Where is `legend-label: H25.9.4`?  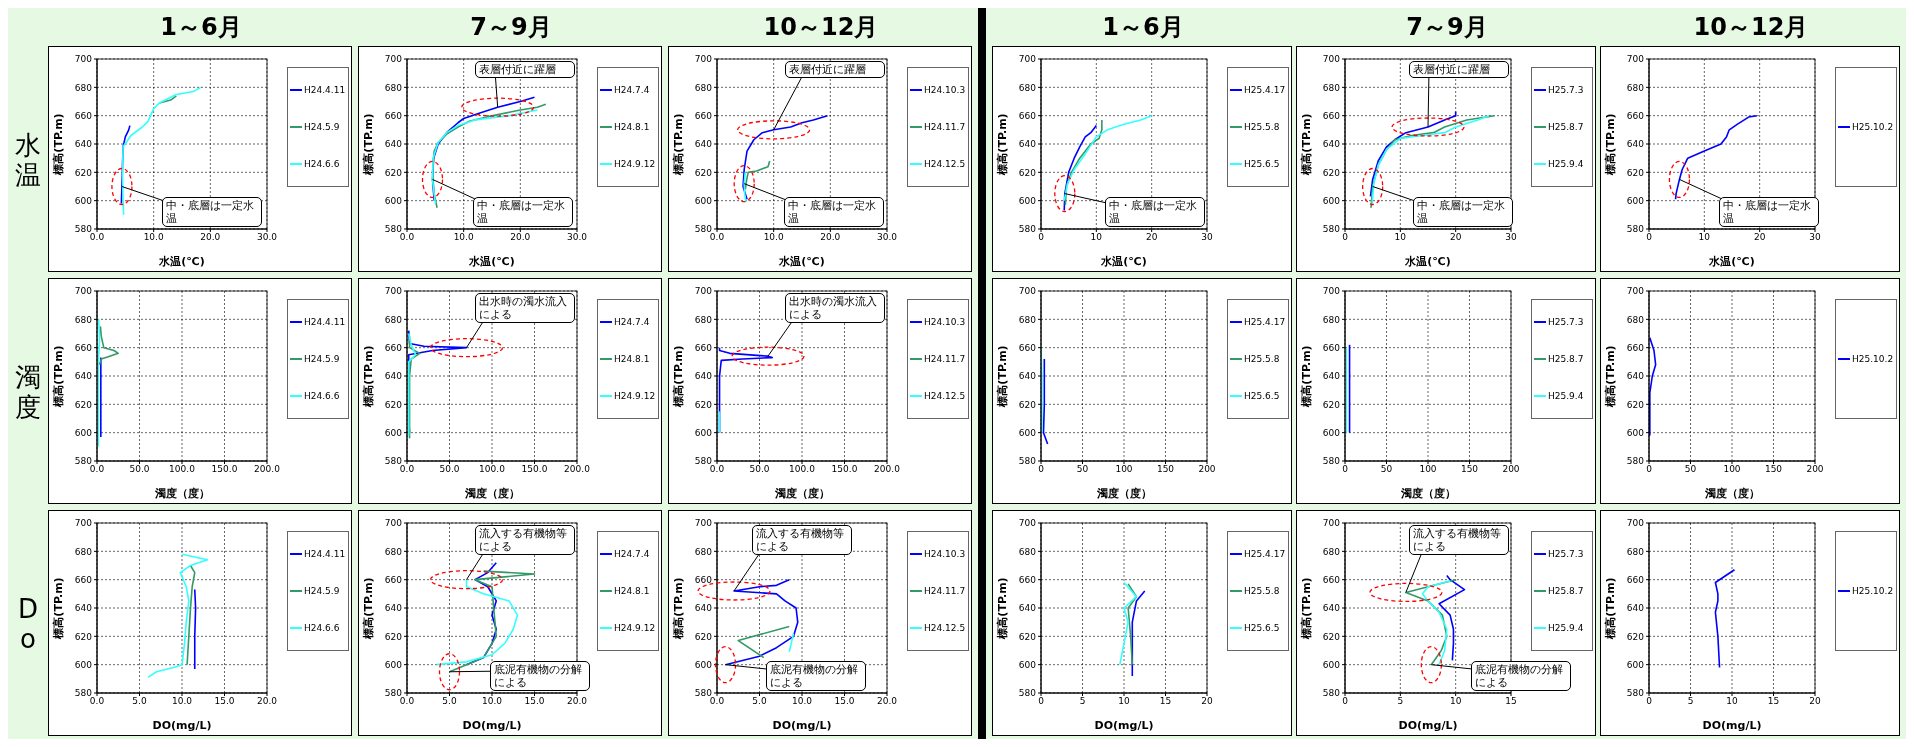
legend-label: H25.9.4 is located at coordinates (1566, 395).